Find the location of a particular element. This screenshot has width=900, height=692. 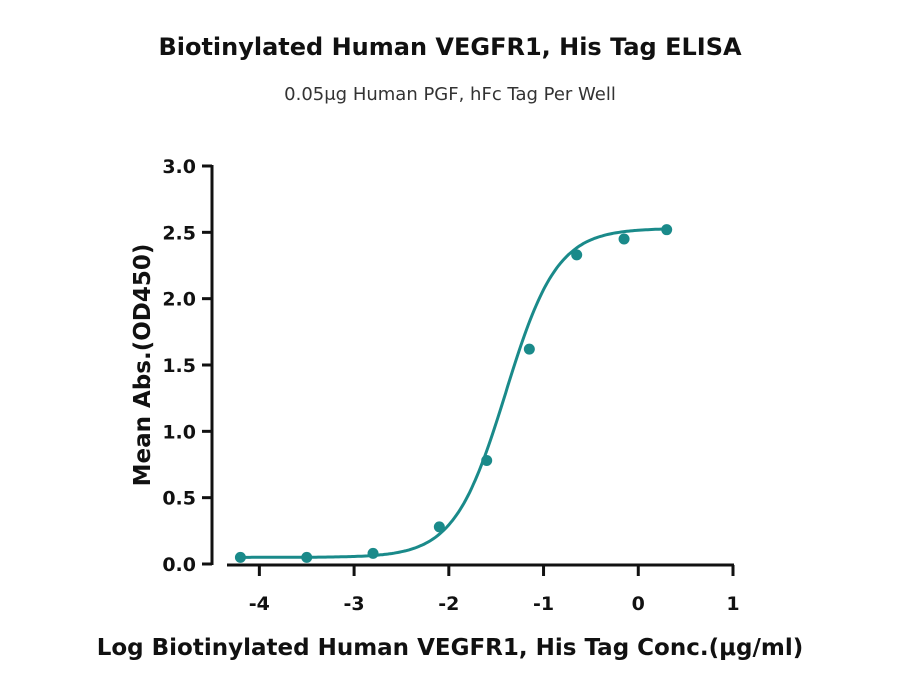

y-tick-label: 0.5 is located at coordinates (179, 499).